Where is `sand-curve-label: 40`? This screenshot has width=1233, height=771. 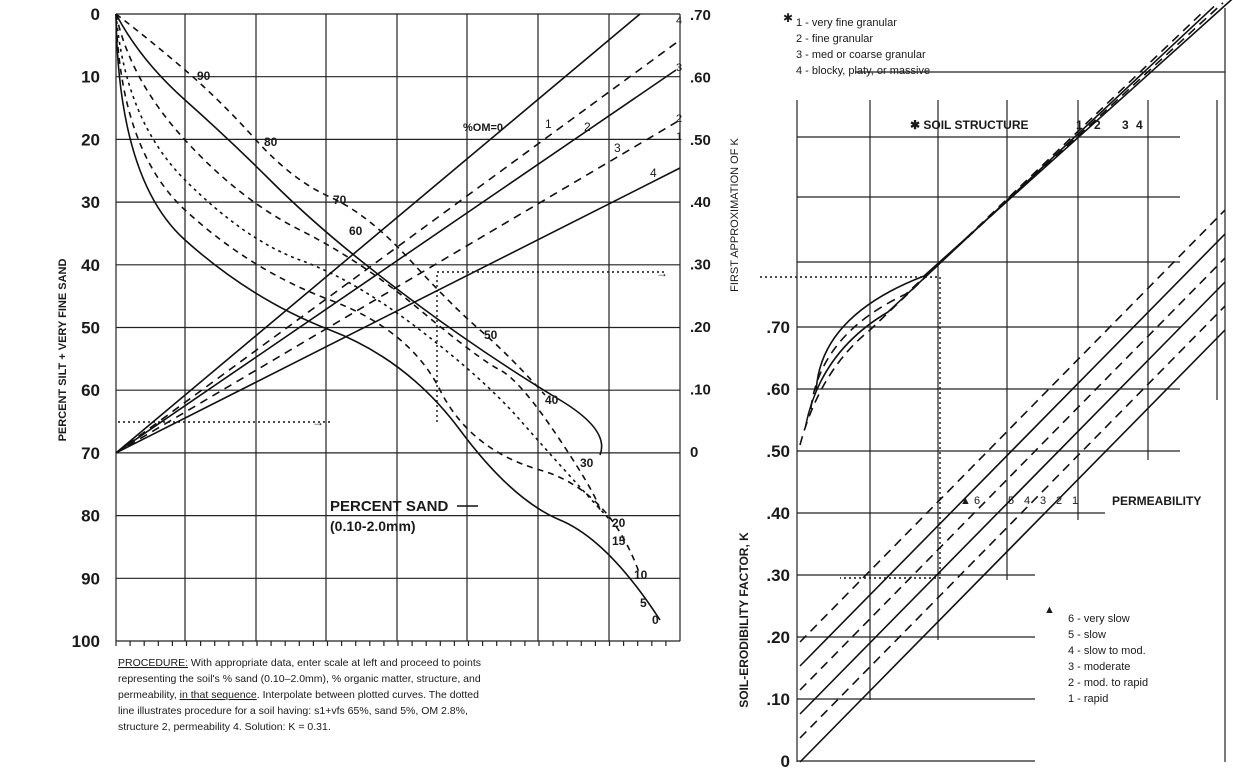
sand-curve-label: 40 is located at coordinates (552, 400).